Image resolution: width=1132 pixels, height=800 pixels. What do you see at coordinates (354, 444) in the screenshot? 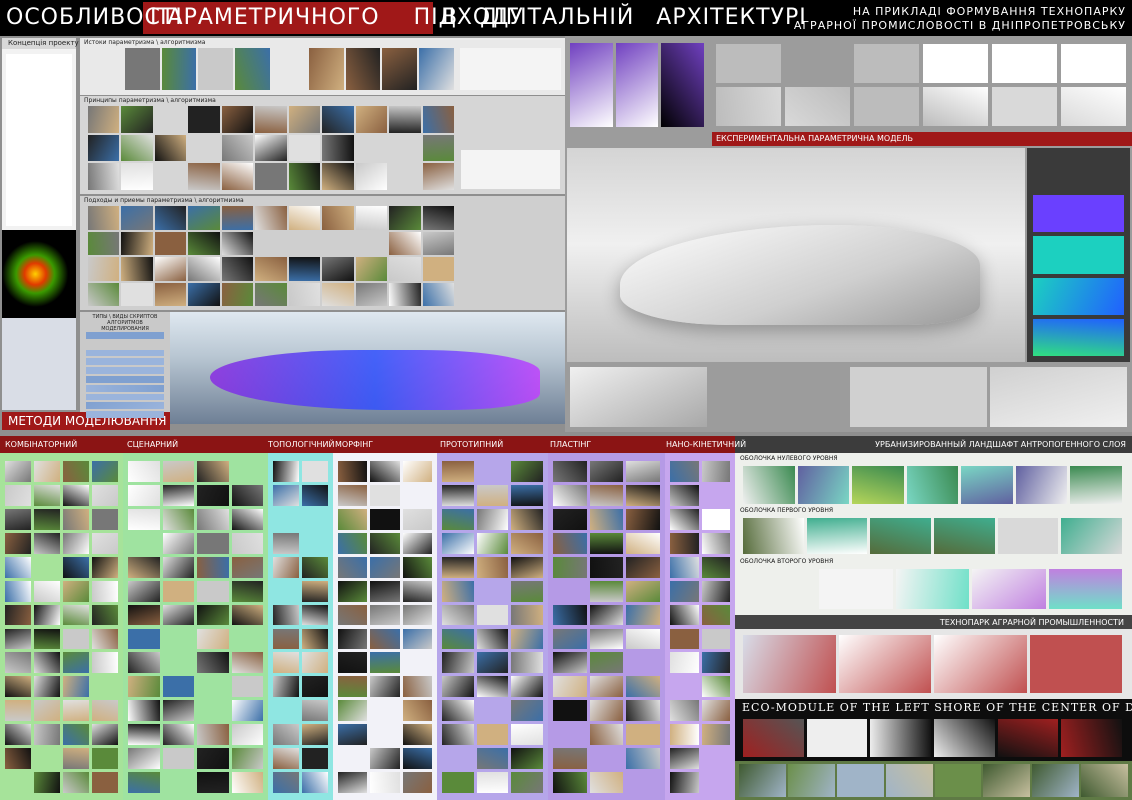
I see `method-title: МОРФІНГ` at bounding box center [354, 444].